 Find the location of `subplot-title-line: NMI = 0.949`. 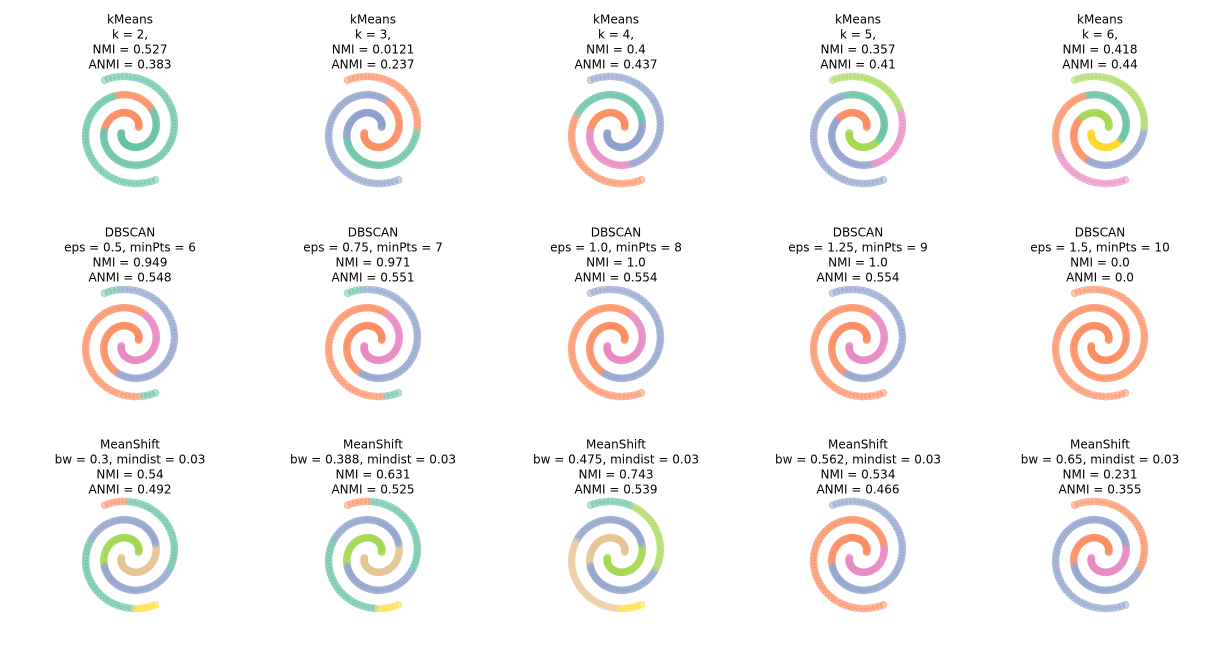

subplot-title-line: NMI = 0.949 is located at coordinates (130, 263).